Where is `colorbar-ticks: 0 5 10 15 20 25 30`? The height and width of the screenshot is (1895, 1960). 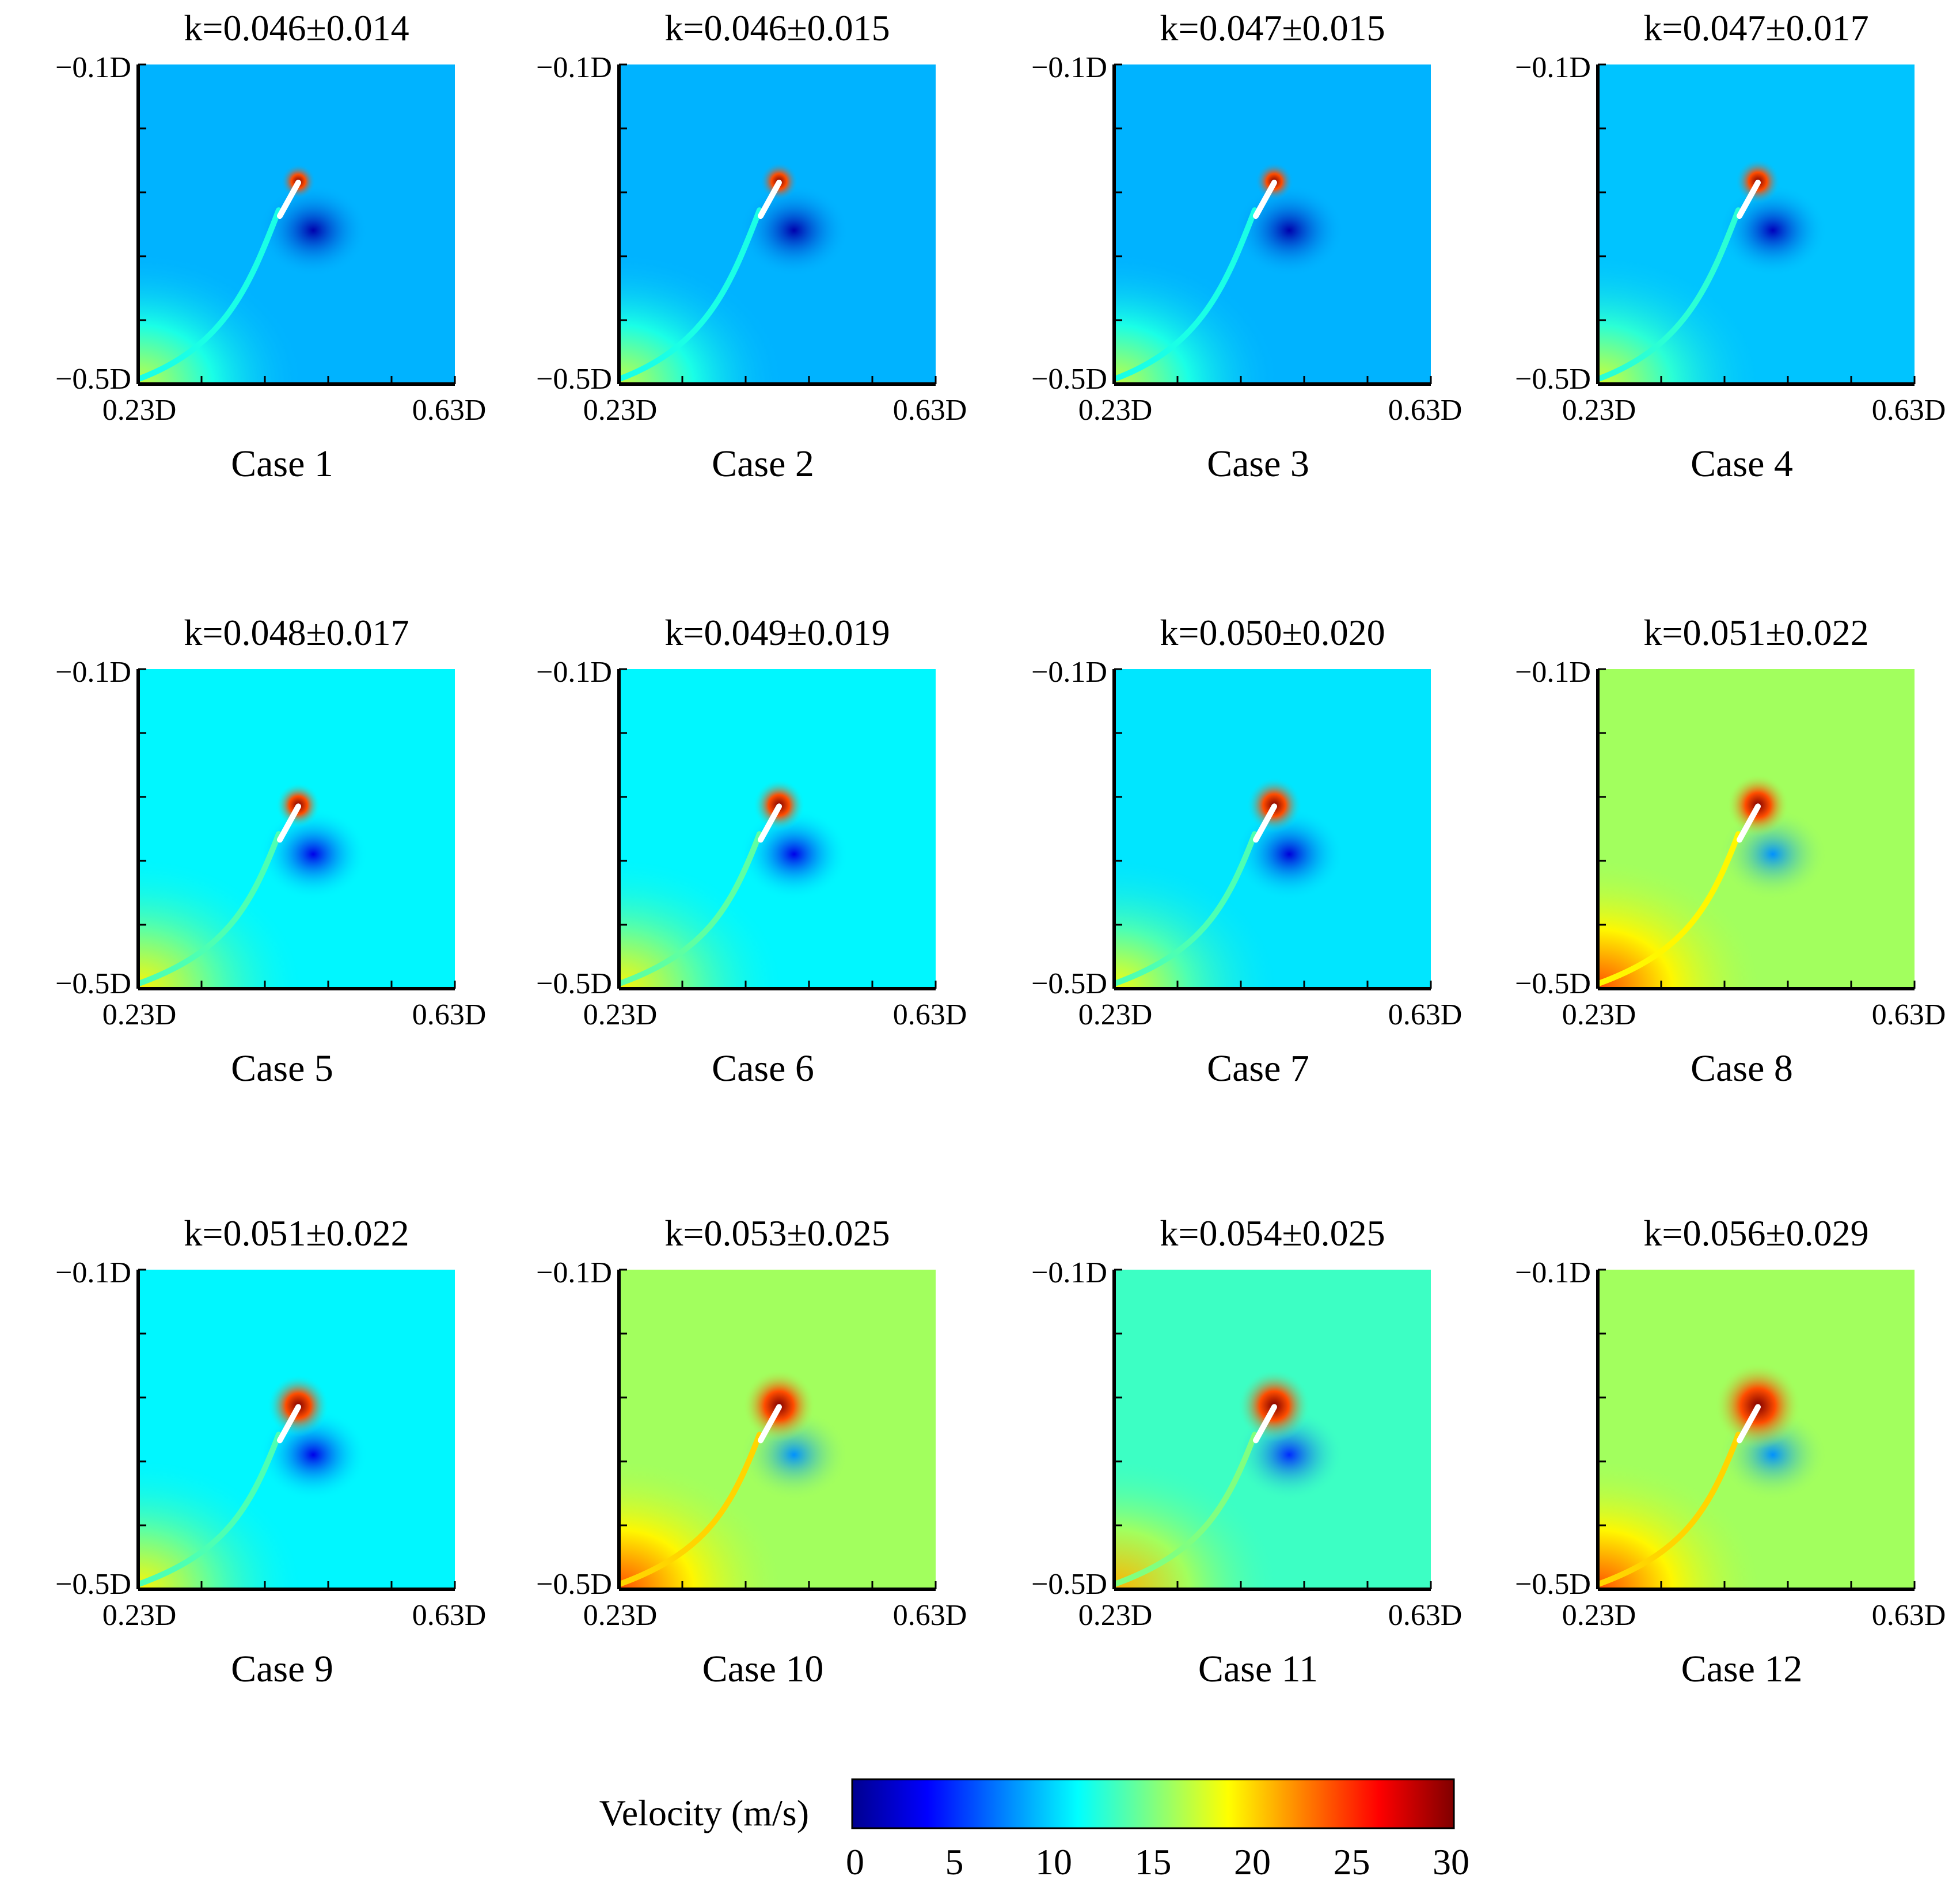 colorbar-ticks: 0 5 10 15 20 25 30 is located at coordinates (1157, 1861).